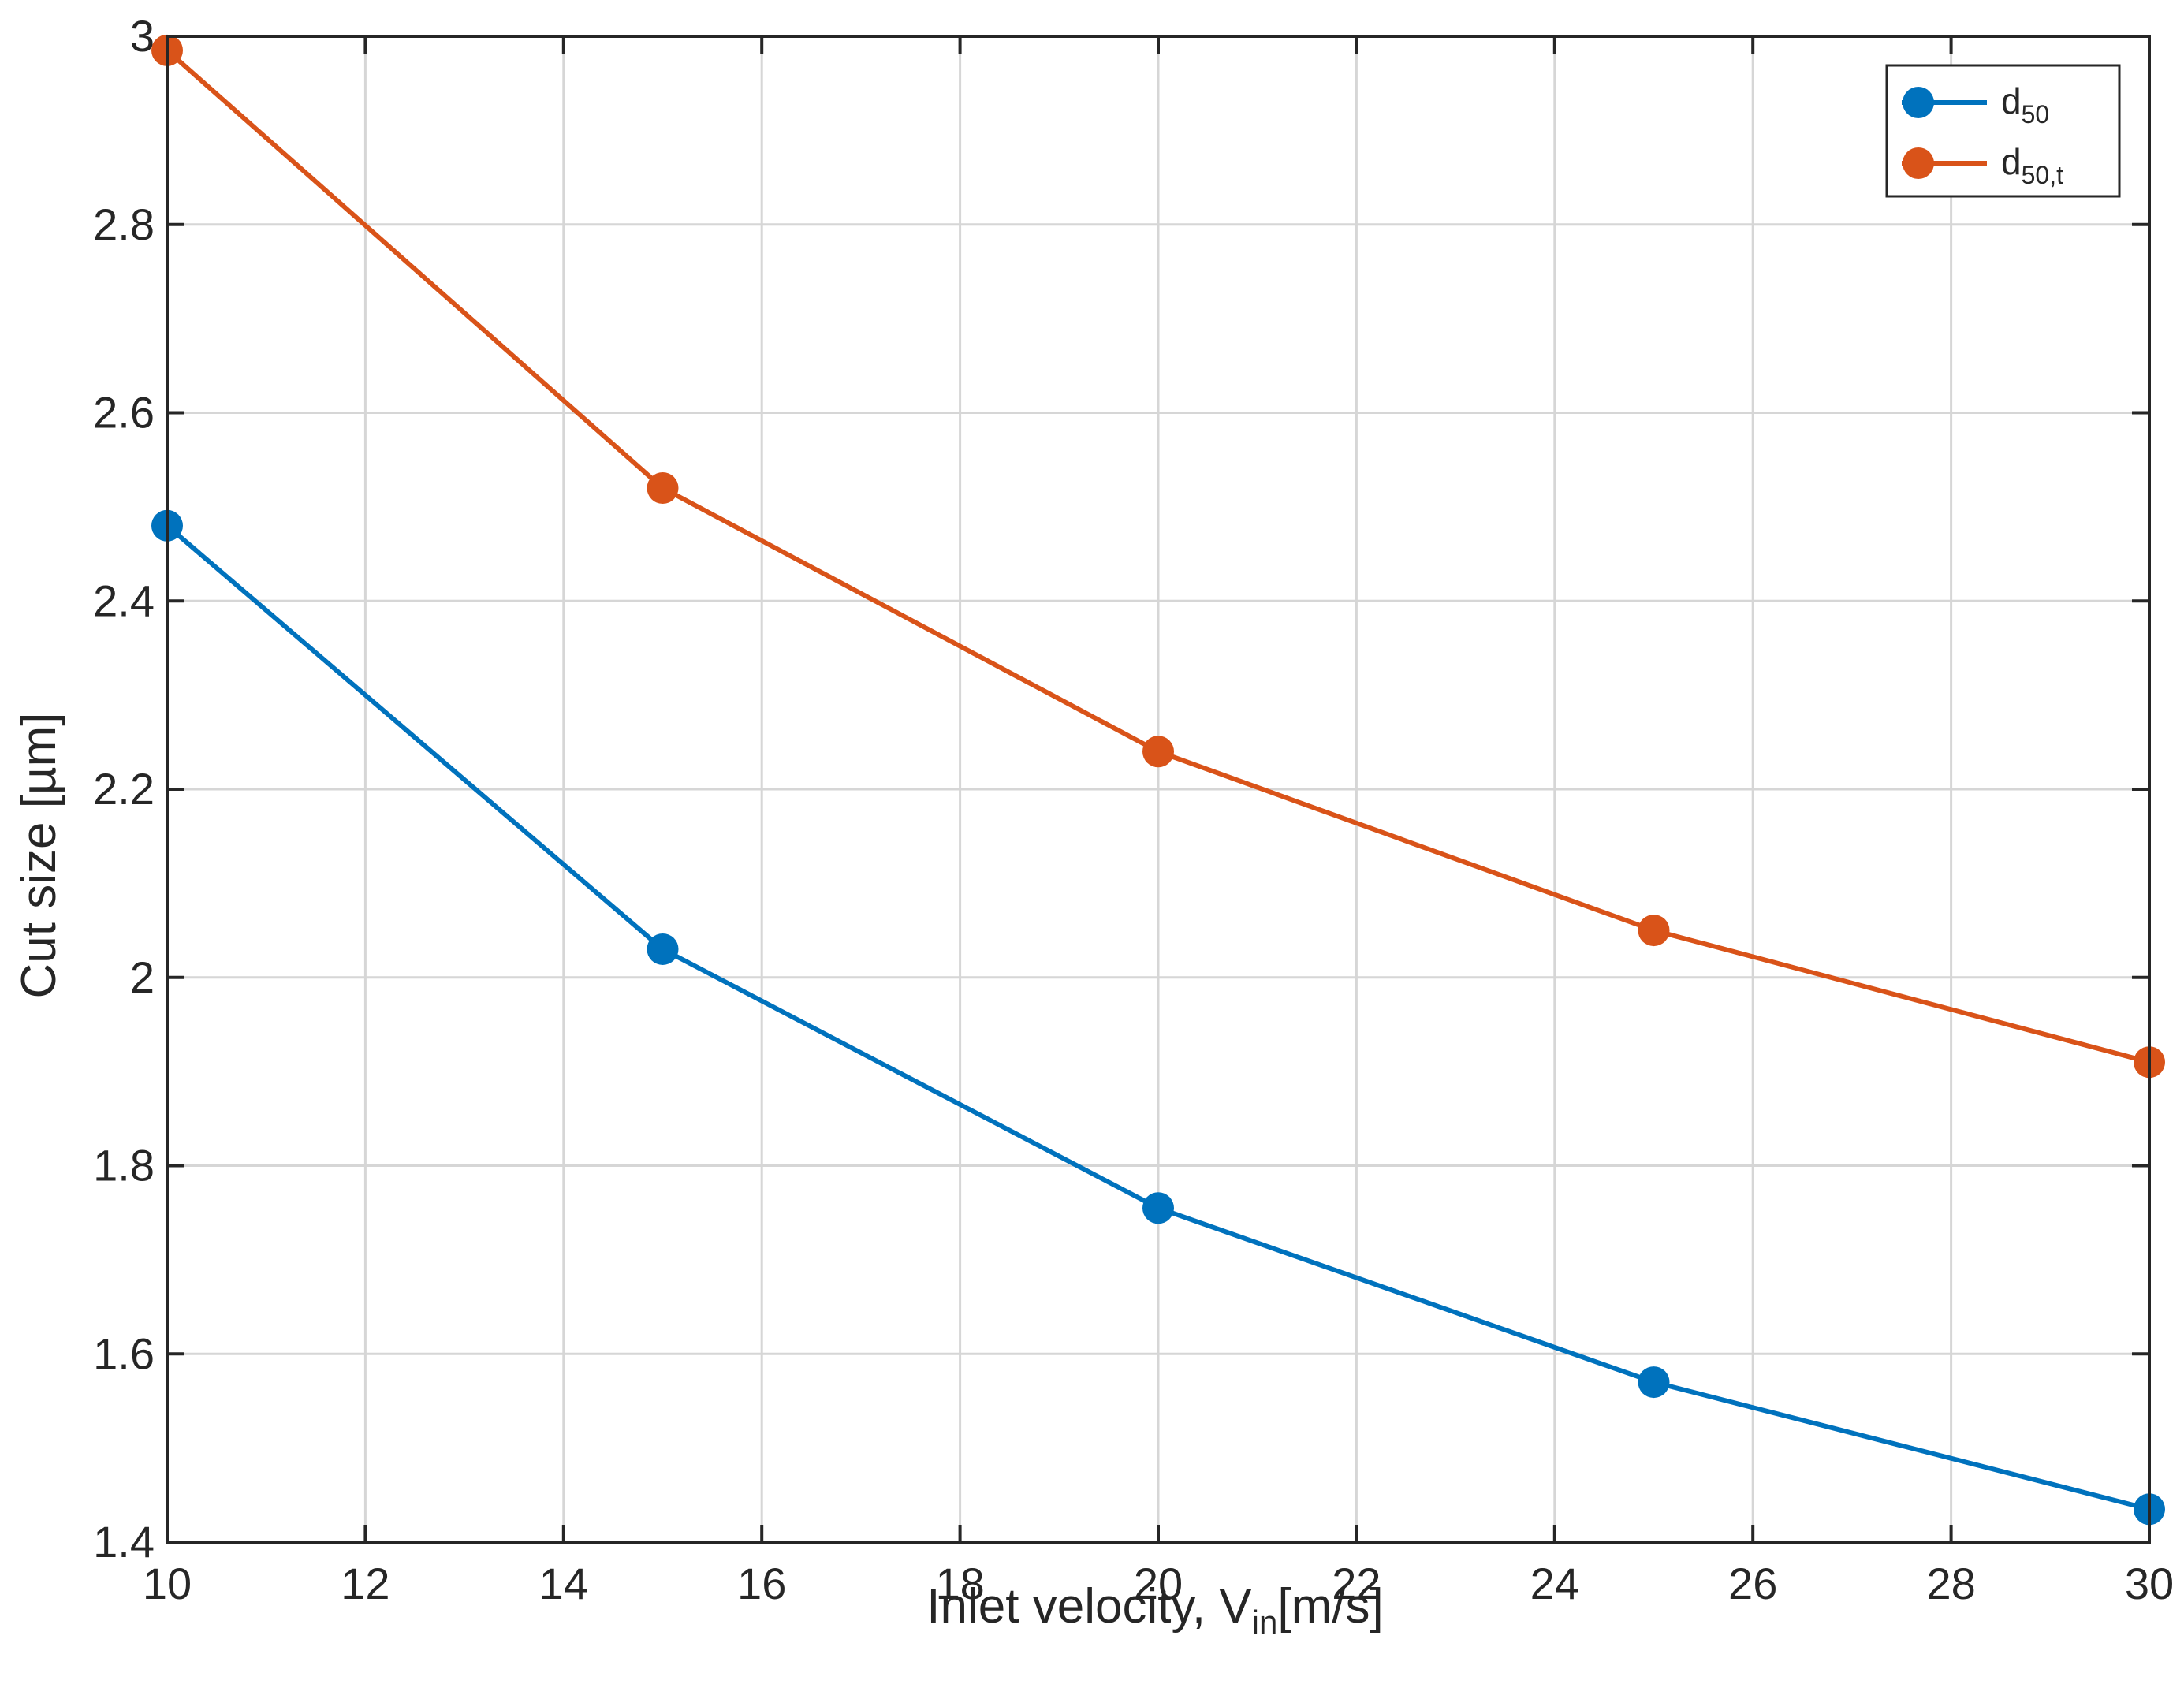 Image resolution: width=2184 pixels, height=1699 pixels. What do you see at coordinates (1158, 1583) in the screenshot?
I see `x-tick-label: 20` at bounding box center [1158, 1583].